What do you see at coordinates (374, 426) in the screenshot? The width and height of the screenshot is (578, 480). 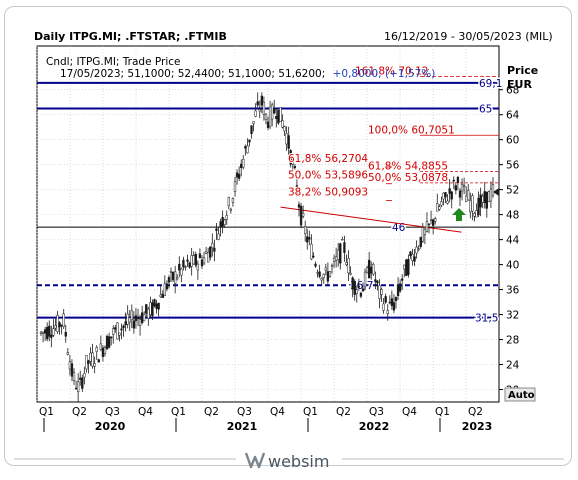 I see `x-year-label: 2022` at bounding box center [374, 426].